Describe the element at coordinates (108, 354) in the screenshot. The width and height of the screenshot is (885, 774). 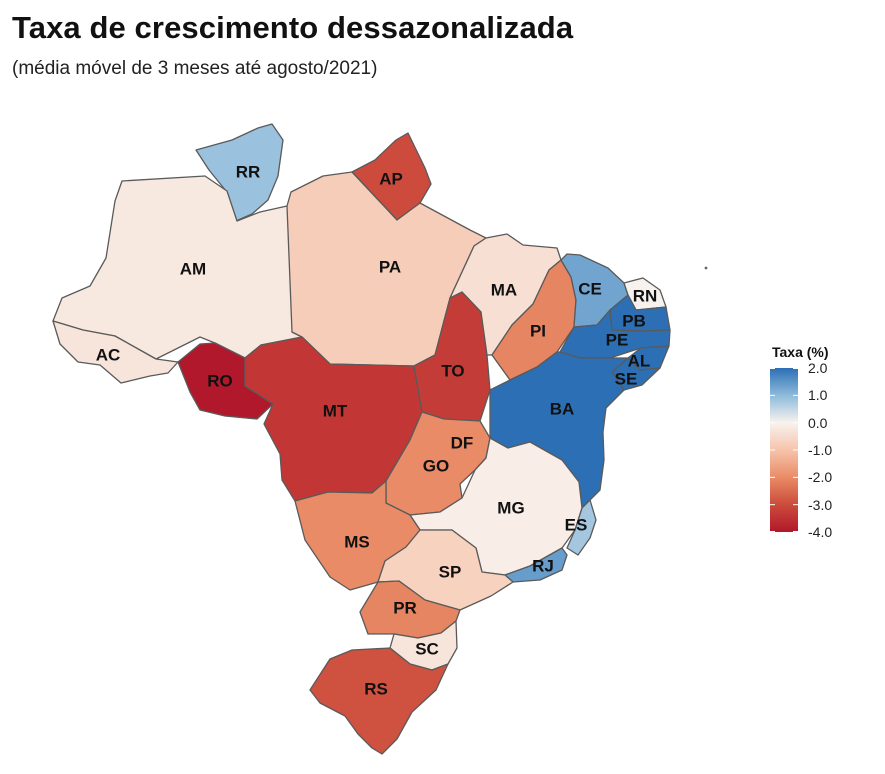
I see `state-label-ac: AC` at that location.